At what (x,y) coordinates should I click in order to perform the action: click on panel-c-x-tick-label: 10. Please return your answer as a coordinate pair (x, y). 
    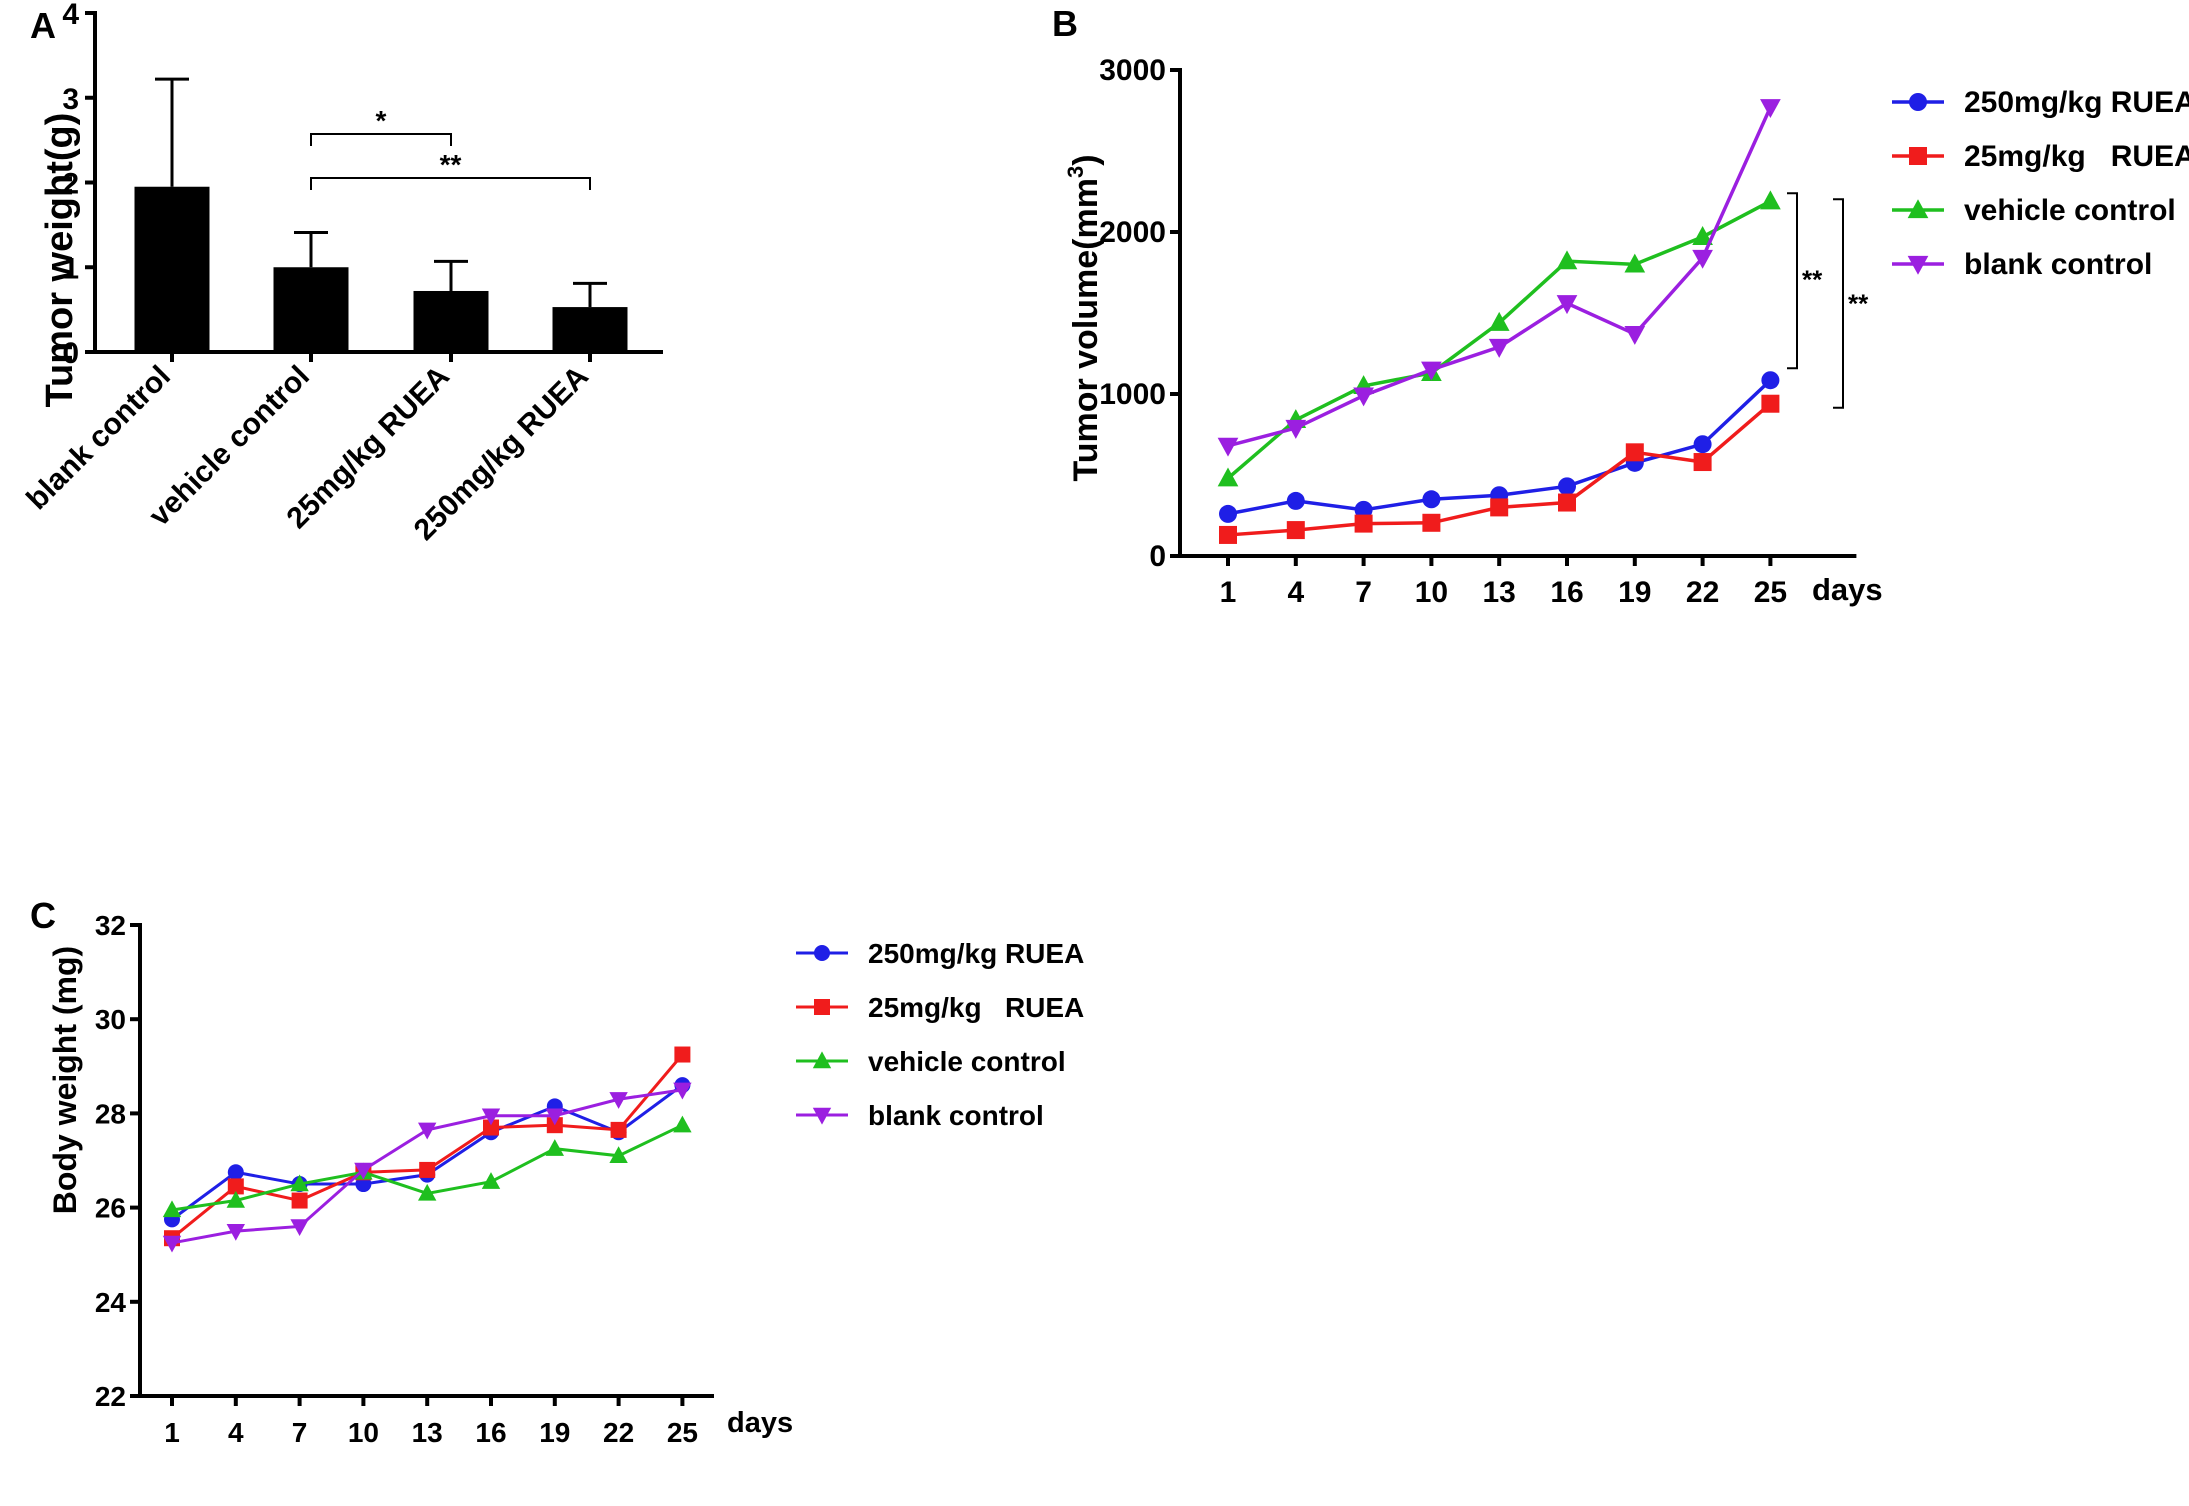
    Looking at the image, I should click on (363, 1432).